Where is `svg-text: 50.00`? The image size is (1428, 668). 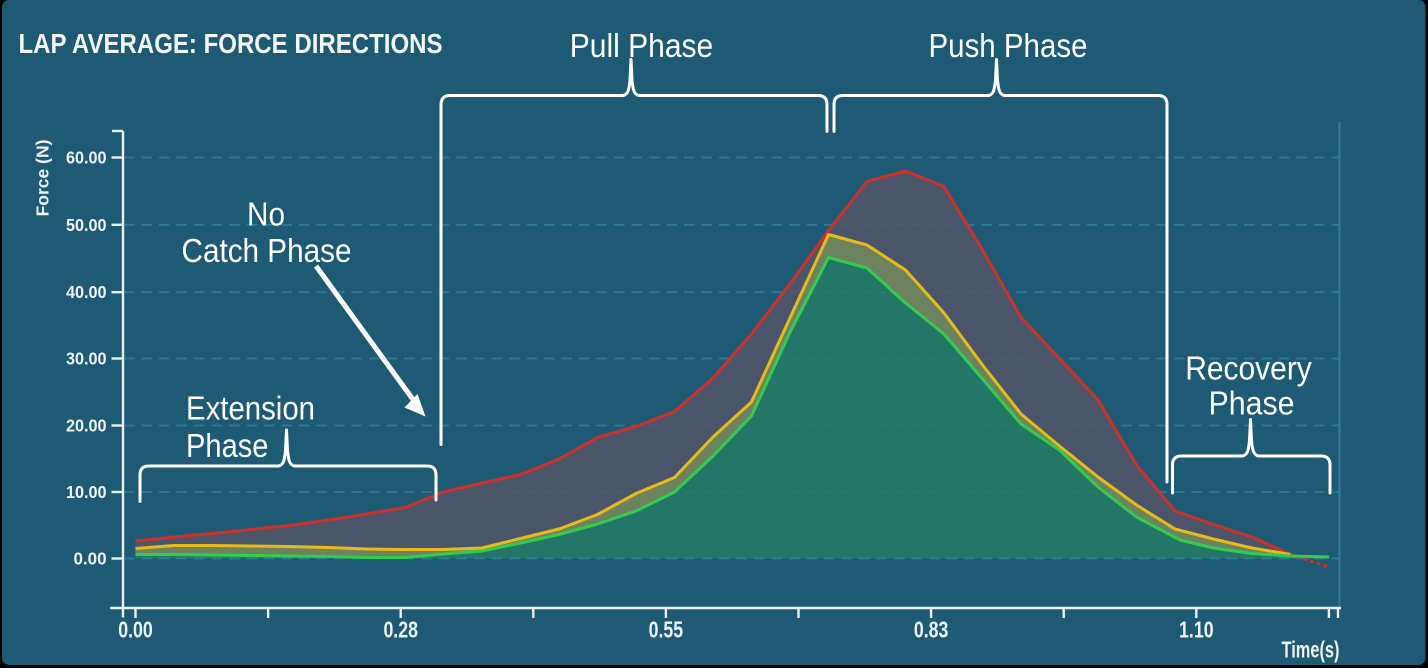
svg-text: 50.00 is located at coordinates (86, 225).